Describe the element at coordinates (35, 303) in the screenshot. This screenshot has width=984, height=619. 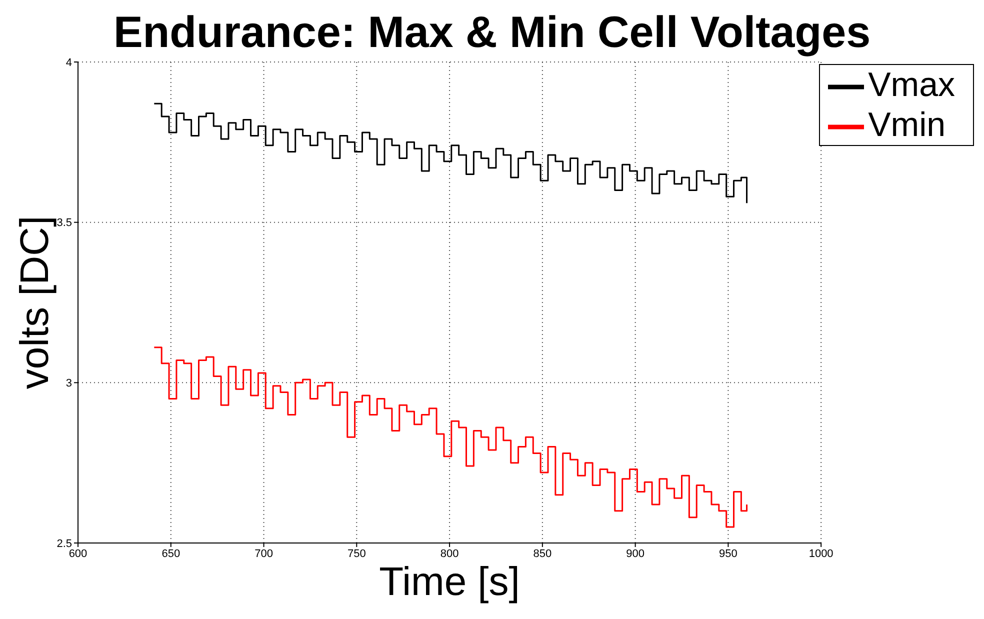
I see `y-axis-title: volts [DC]` at that location.